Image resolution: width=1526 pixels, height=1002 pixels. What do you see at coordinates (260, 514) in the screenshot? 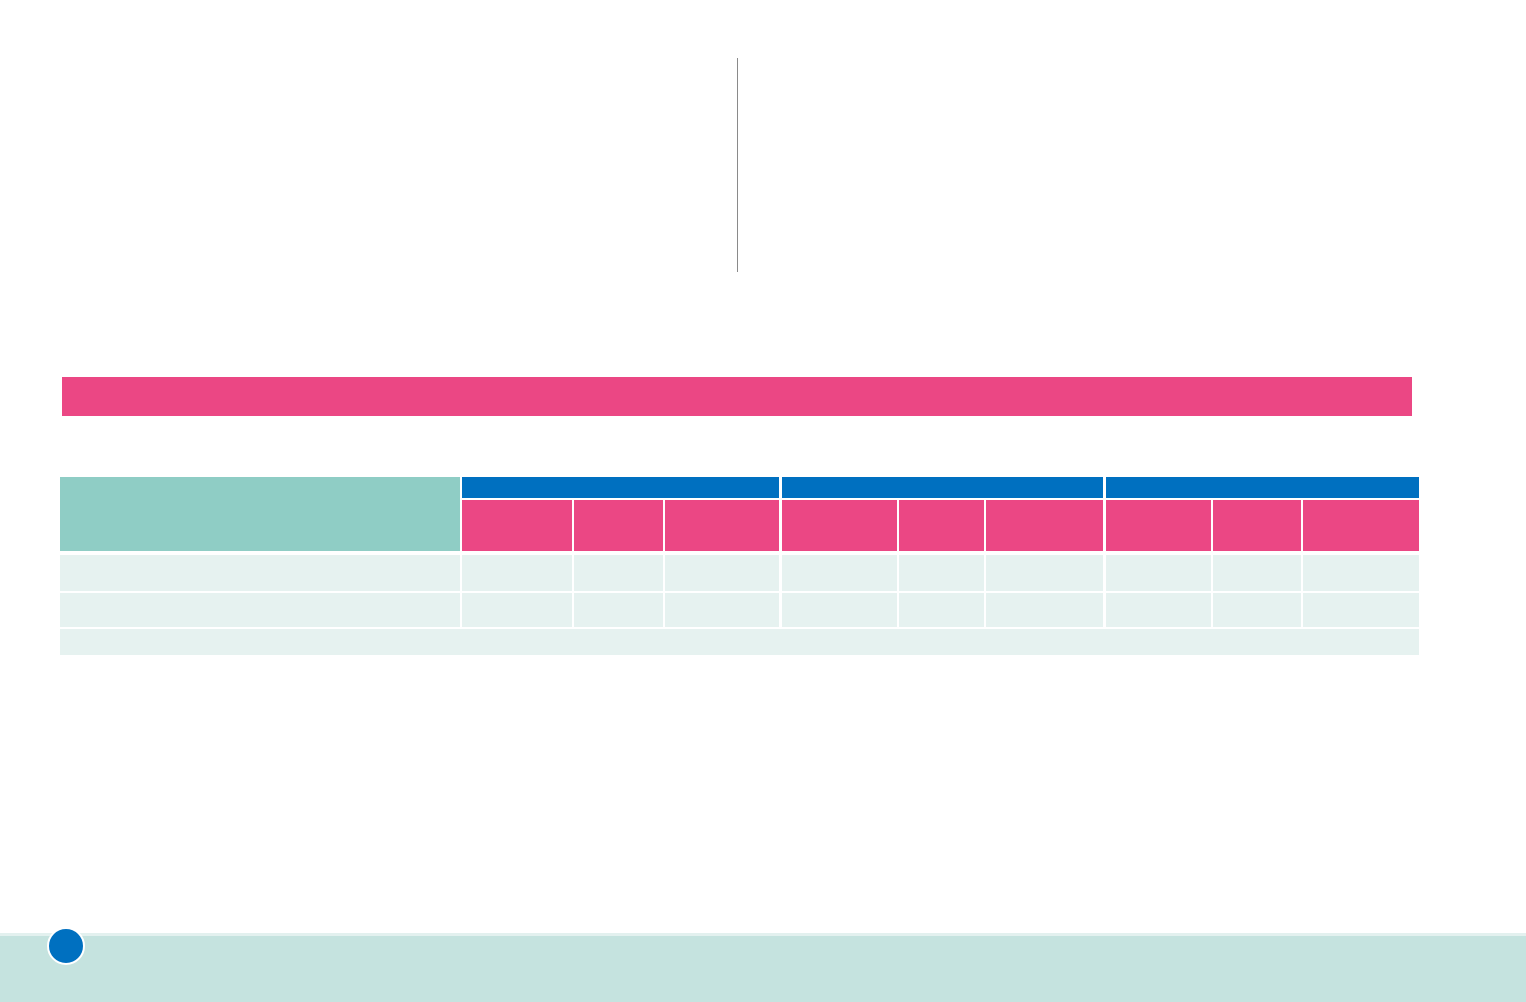
I see `row-header-cell` at bounding box center [260, 514].